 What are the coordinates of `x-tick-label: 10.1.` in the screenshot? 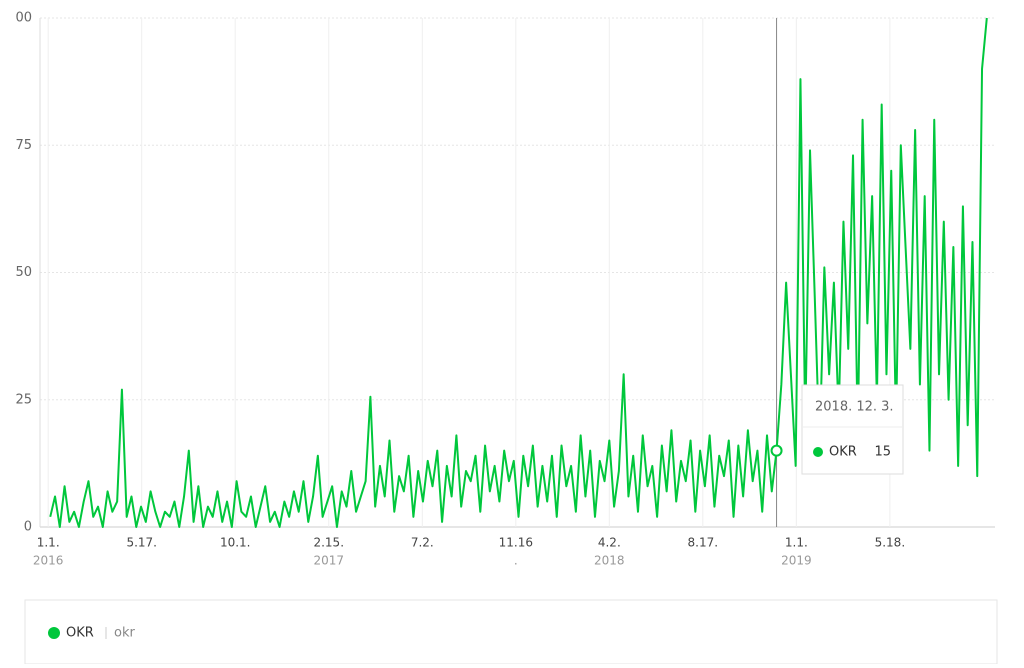 It's located at (235, 543).